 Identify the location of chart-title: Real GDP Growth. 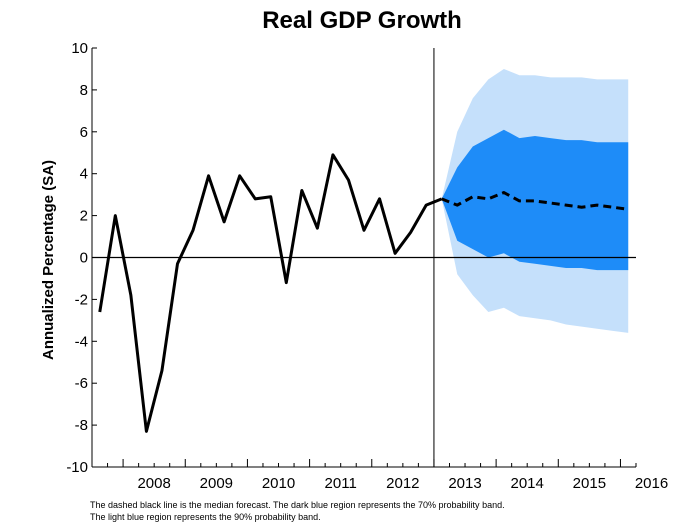
(362, 20).